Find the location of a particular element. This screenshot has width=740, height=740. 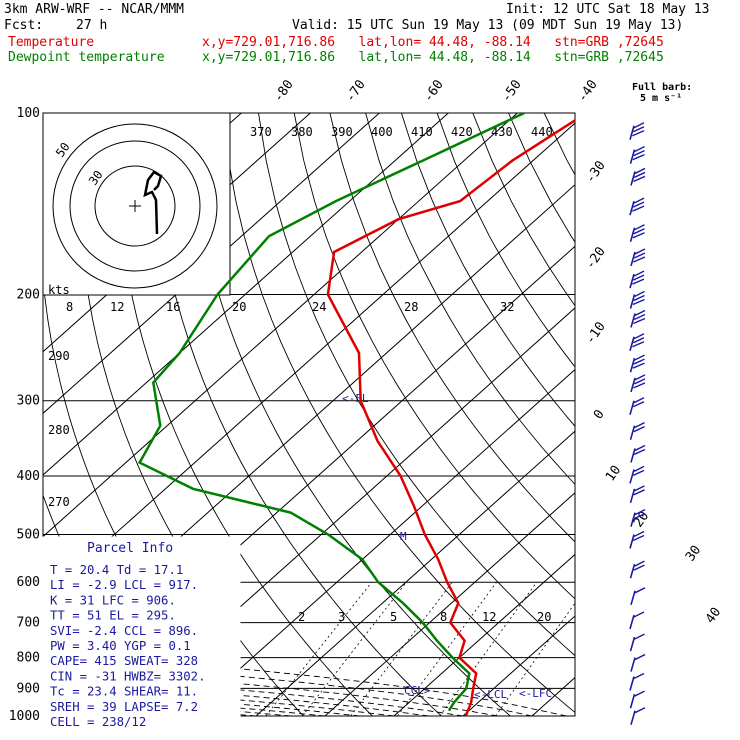

chart-label: 270 is located at coordinates (59, 502).